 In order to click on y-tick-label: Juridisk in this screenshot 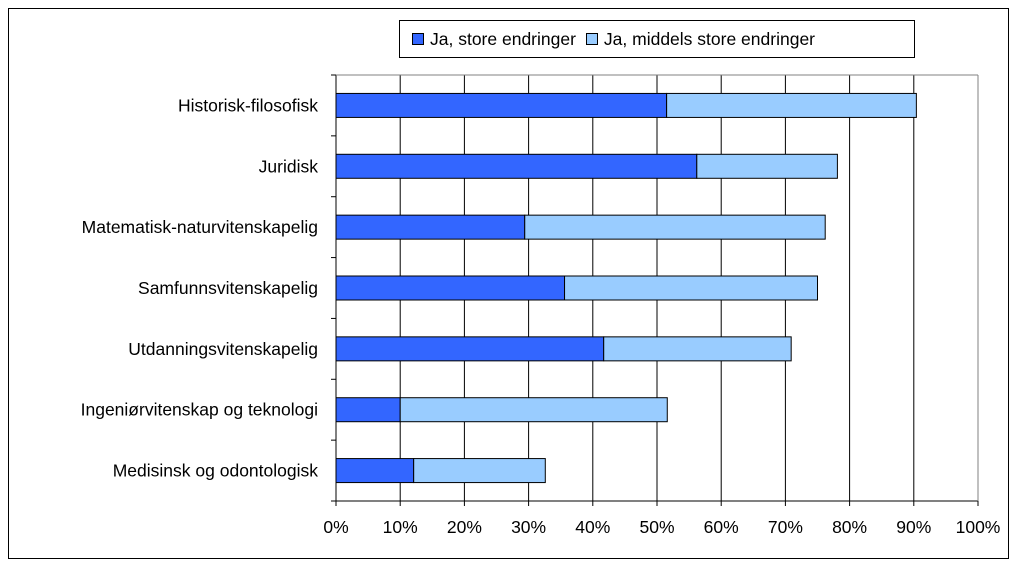, I will do `click(289, 166)`.